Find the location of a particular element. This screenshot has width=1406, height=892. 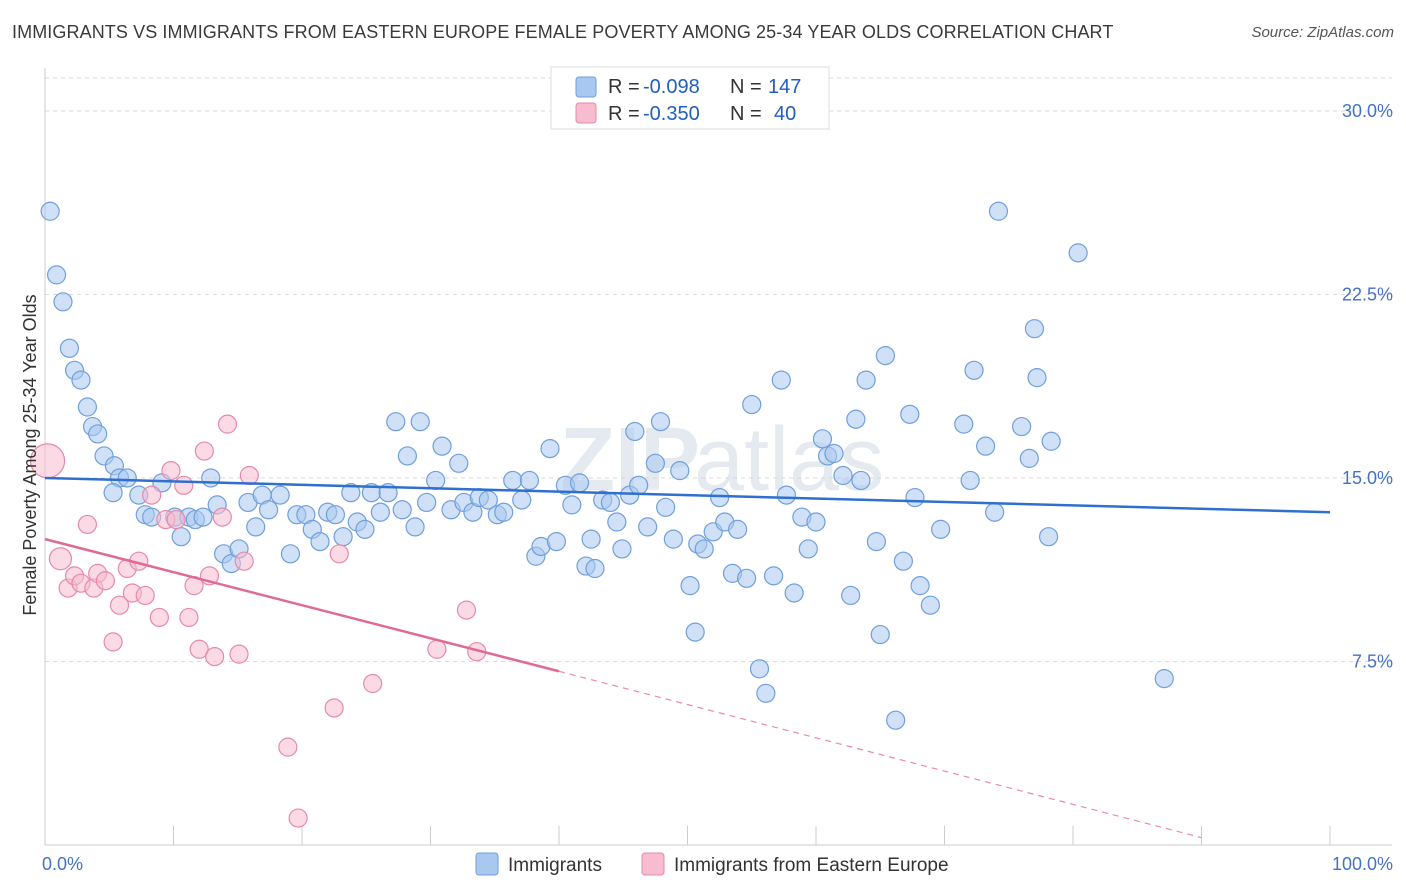

legend-r-value-1: -0.098 is located at coordinates (671, 87).